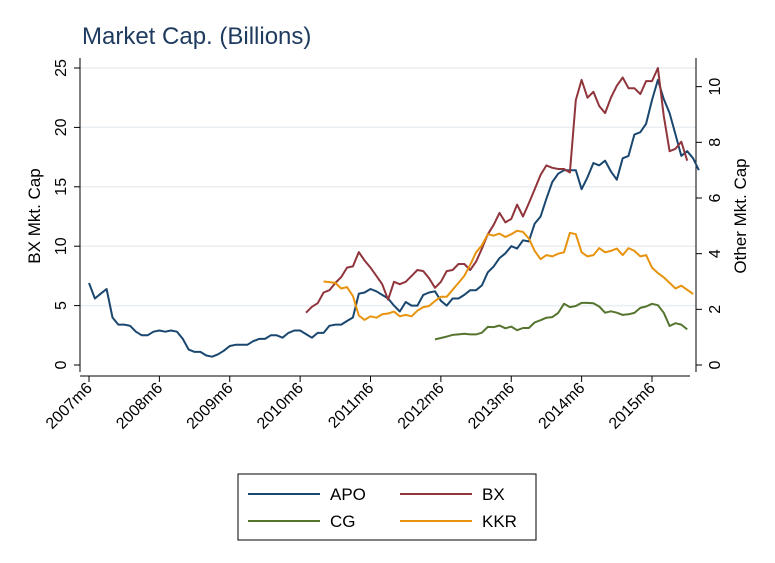 This screenshot has width=775, height=563. What do you see at coordinates (196, 36) in the screenshot?
I see `chart-title: Market Cap. (Billions)` at bounding box center [196, 36].